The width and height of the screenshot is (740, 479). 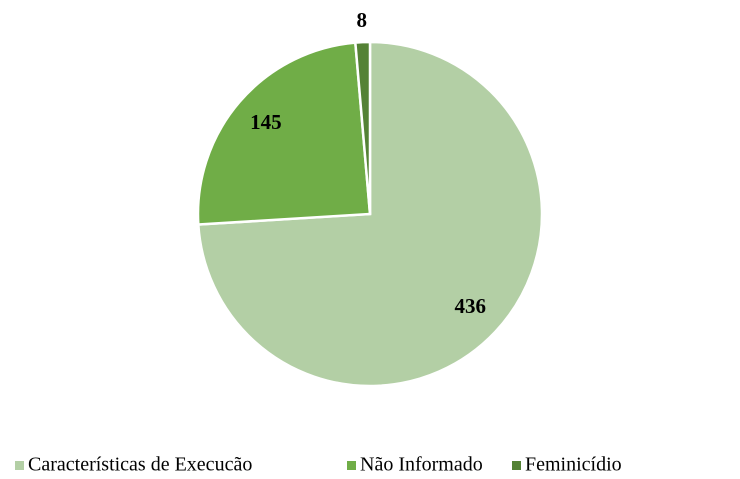 I want to click on data-label: 436, so click(x=470, y=306).